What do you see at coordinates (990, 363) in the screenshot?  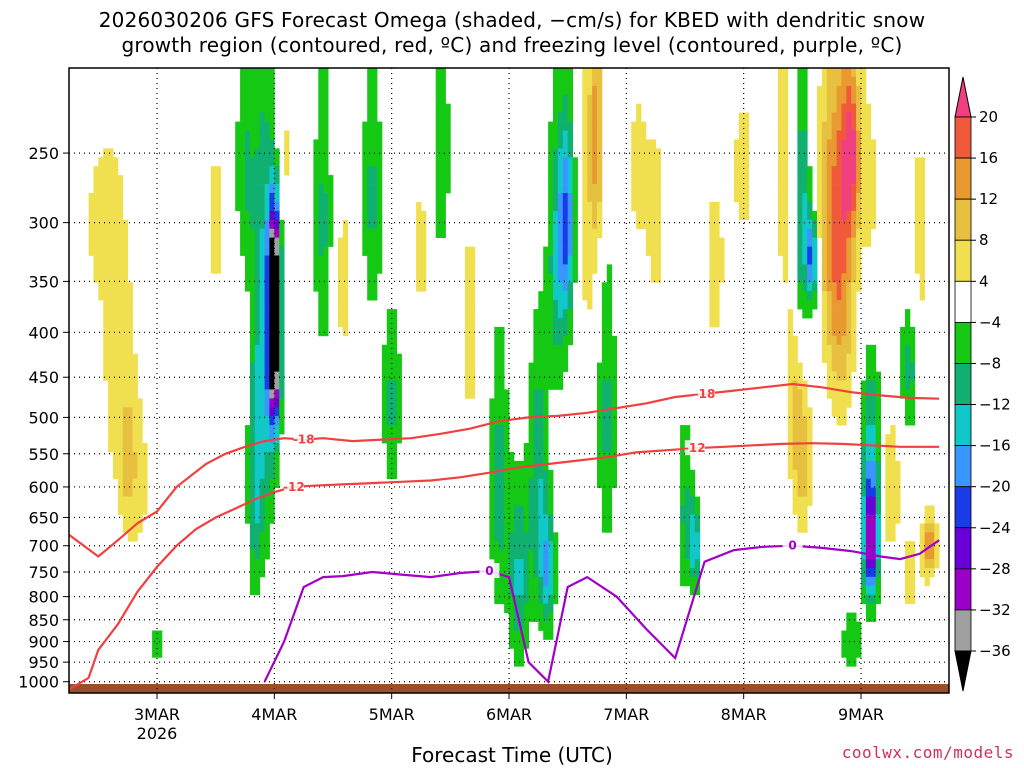 I see `colorbar-label: −8` at bounding box center [990, 363].